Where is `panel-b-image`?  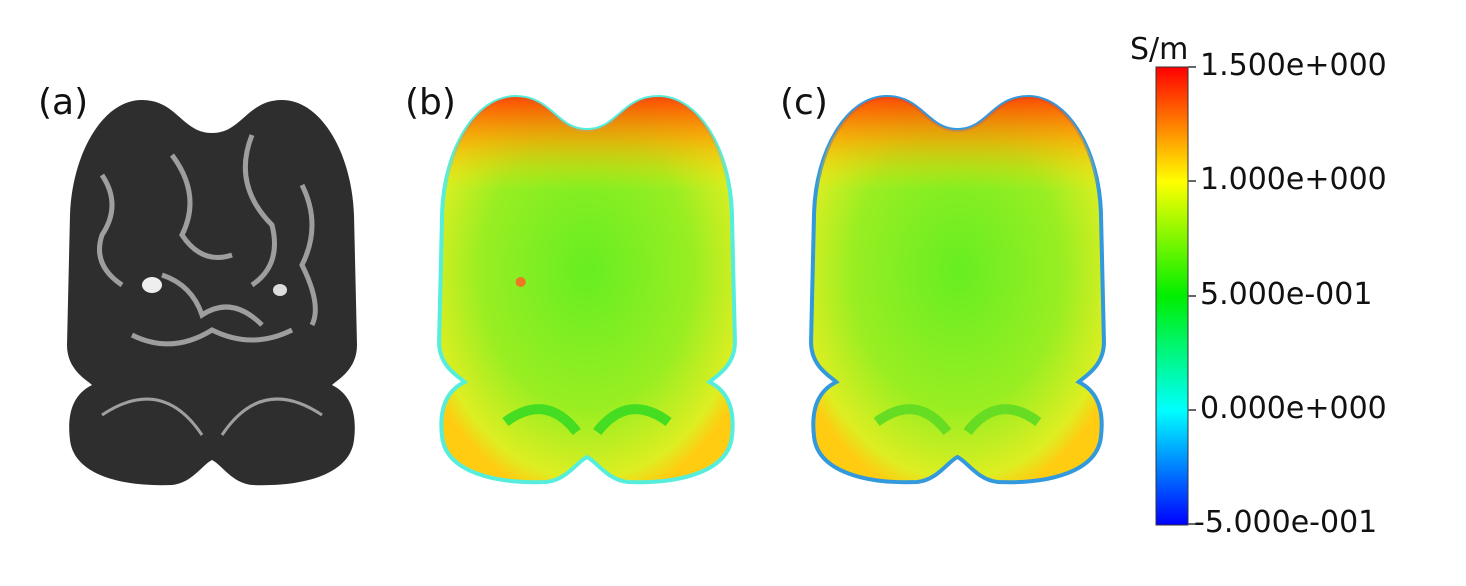
panel-b-image is located at coordinates (587, 289).